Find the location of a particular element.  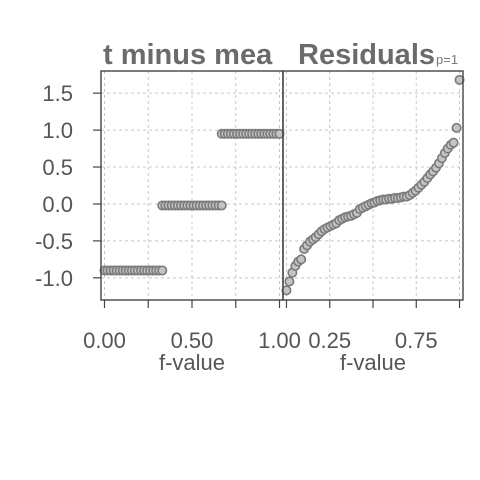

left-x-tick-label: 0.50 is located at coordinates (192, 340).